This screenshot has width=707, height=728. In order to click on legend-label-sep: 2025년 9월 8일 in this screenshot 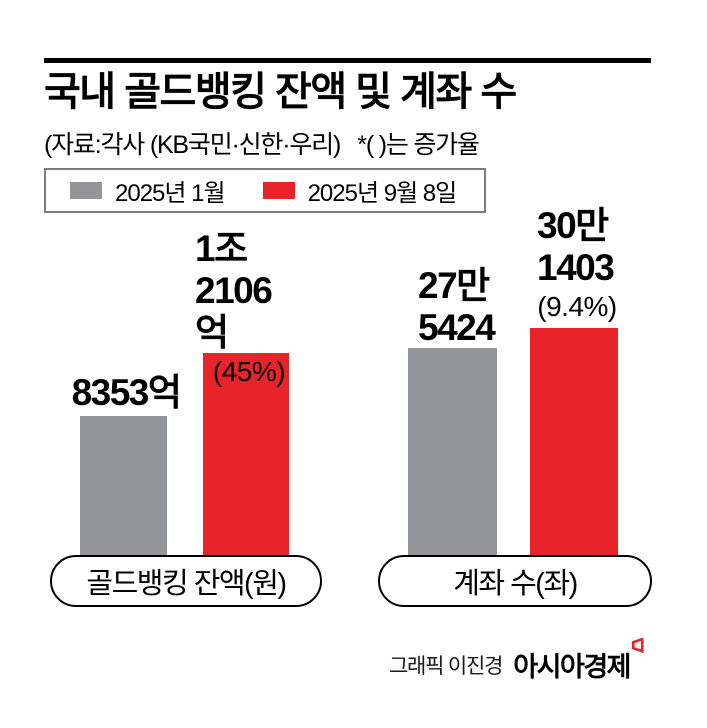, I will do `click(382, 193)`.